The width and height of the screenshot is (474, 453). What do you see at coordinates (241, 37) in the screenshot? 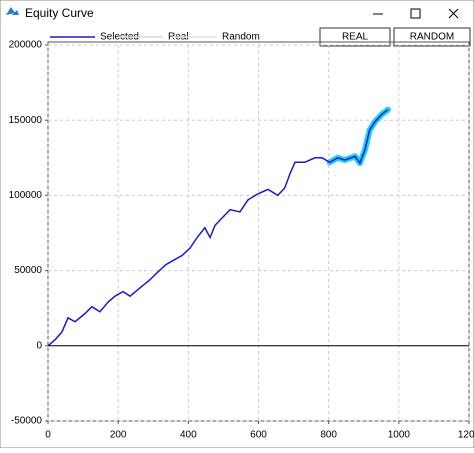
I see `legend-label: Random` at bounding box center [241, 37].